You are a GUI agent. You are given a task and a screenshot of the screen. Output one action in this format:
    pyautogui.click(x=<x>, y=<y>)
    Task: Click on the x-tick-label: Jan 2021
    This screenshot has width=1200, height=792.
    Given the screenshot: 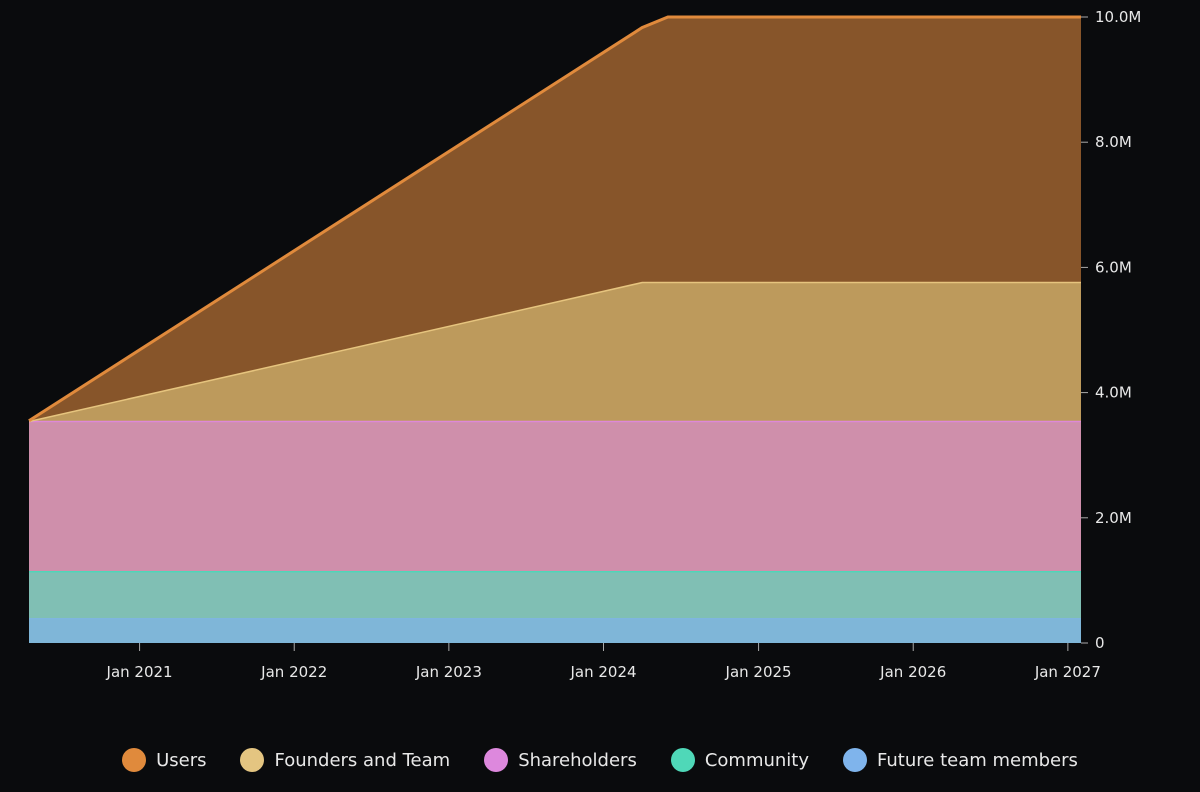 What is the action you would take?
    pyautogui.click(x=139, y=672)
    